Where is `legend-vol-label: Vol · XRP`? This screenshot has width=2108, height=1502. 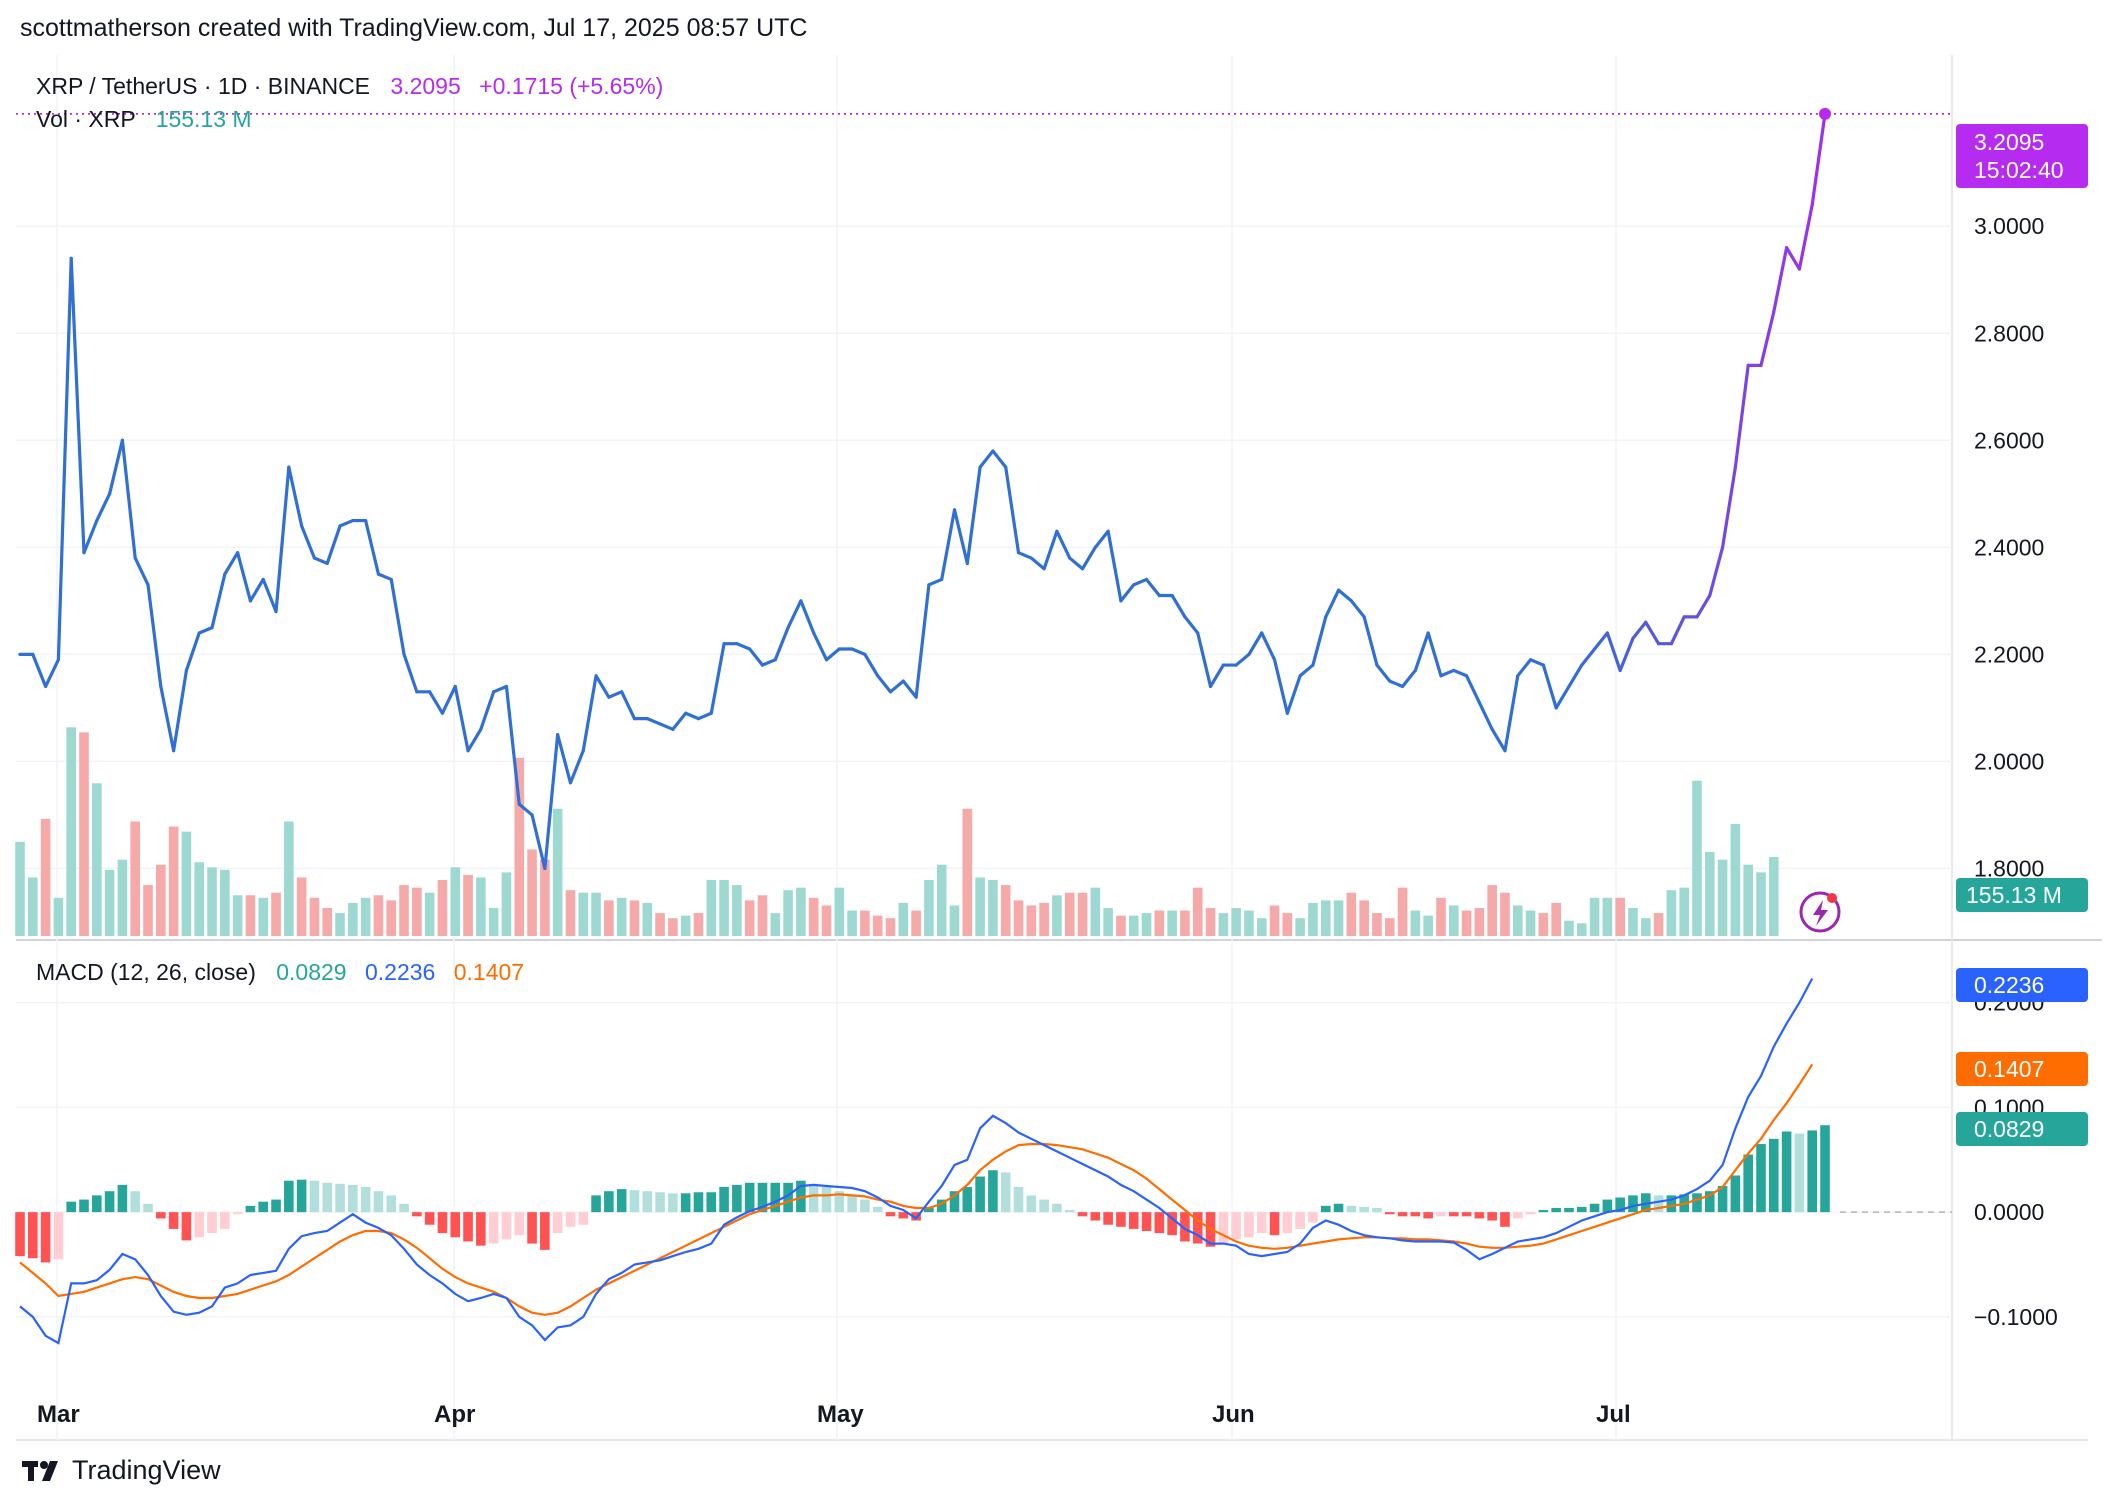
legend-vol-label: Vol · XRP is located at coordinates (85, 119).